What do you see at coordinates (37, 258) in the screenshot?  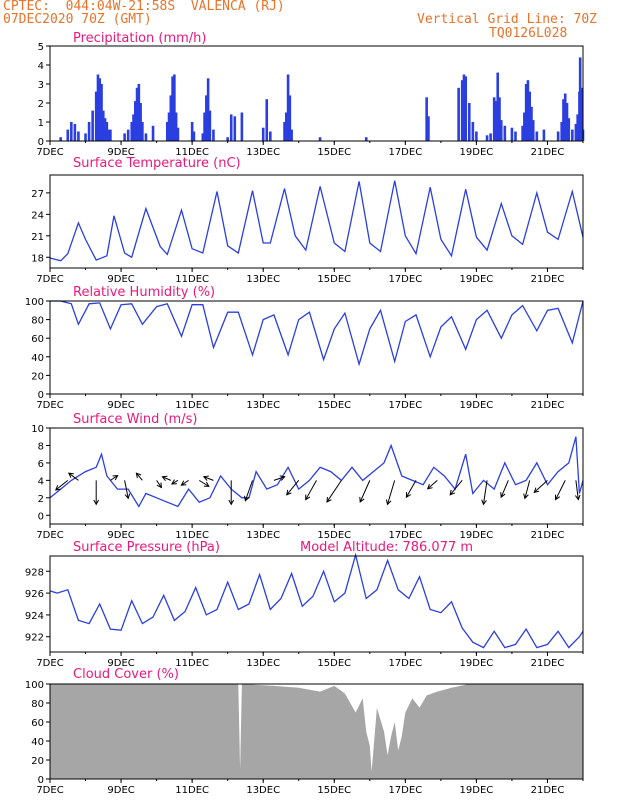 I see `y-tick-label: 18` at bounding box center [37, 258].